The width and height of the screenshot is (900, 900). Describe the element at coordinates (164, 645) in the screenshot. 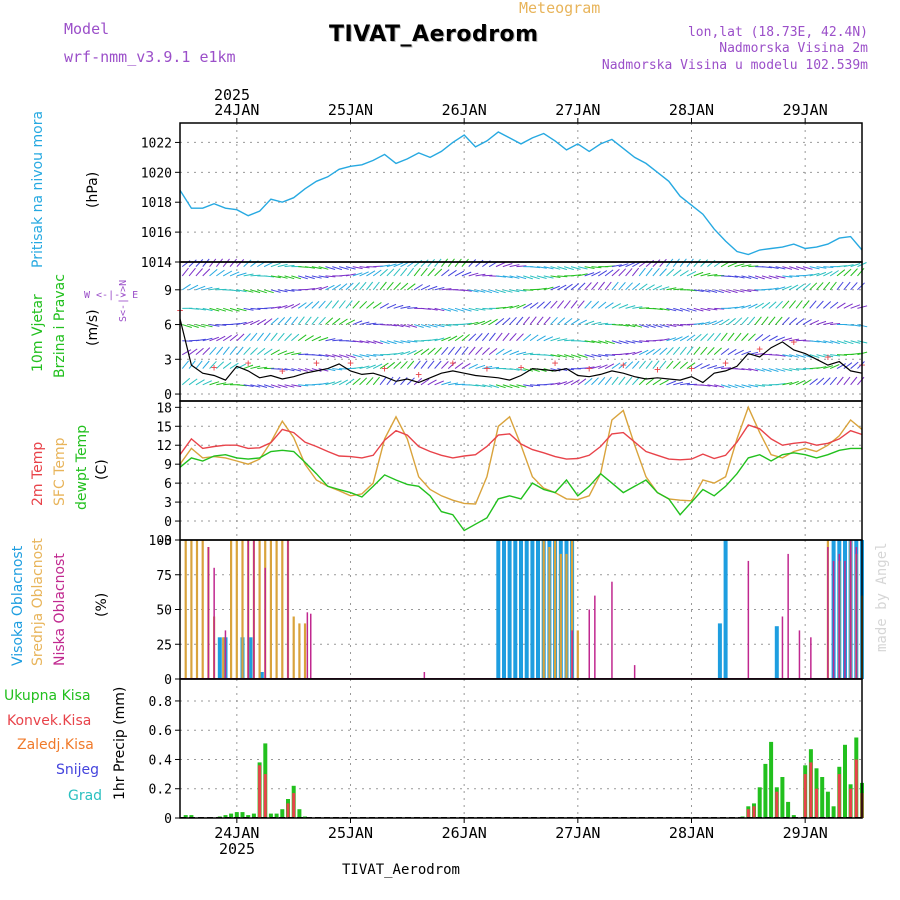

I see `y-tick-label: 25` at that location.